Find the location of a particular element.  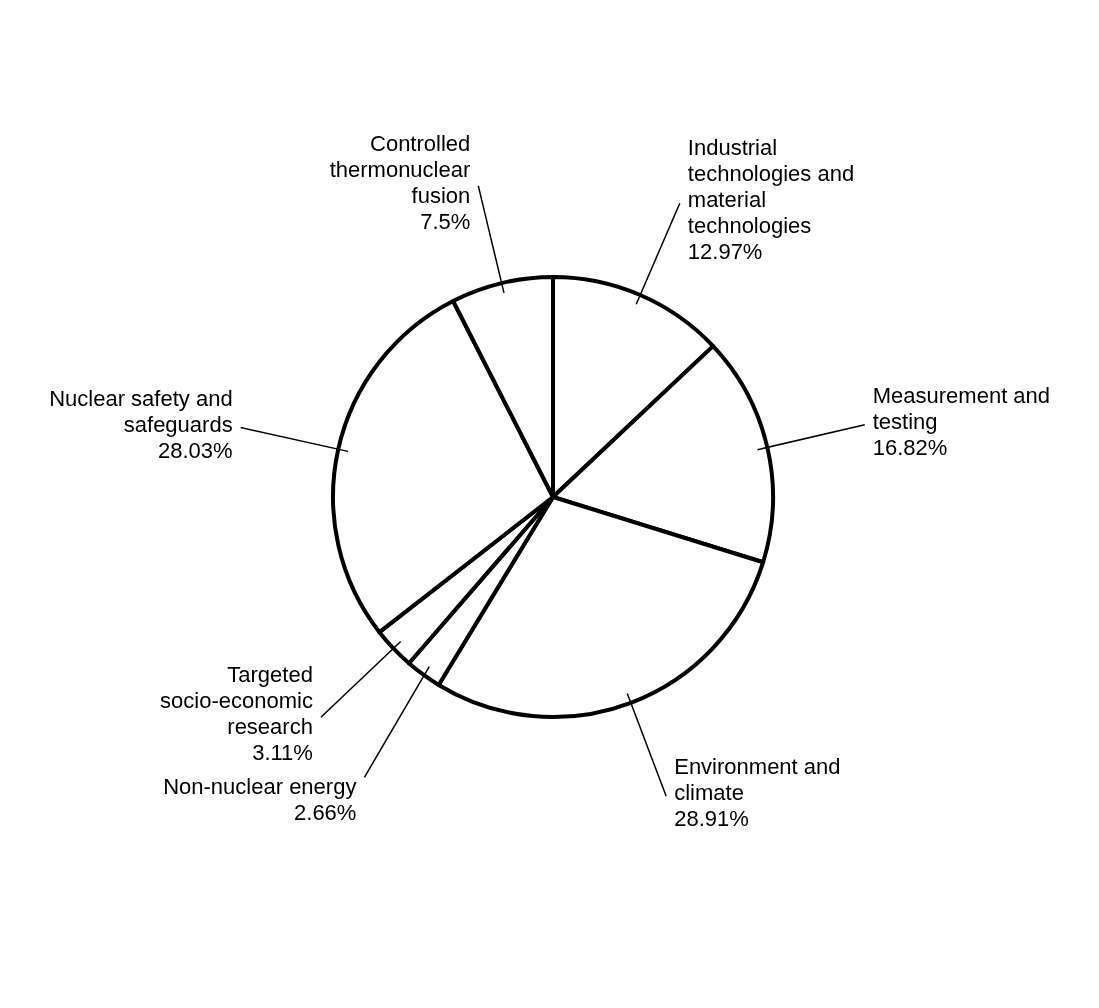

slice-label: Environment and climate is located at coordinates (757, 780).